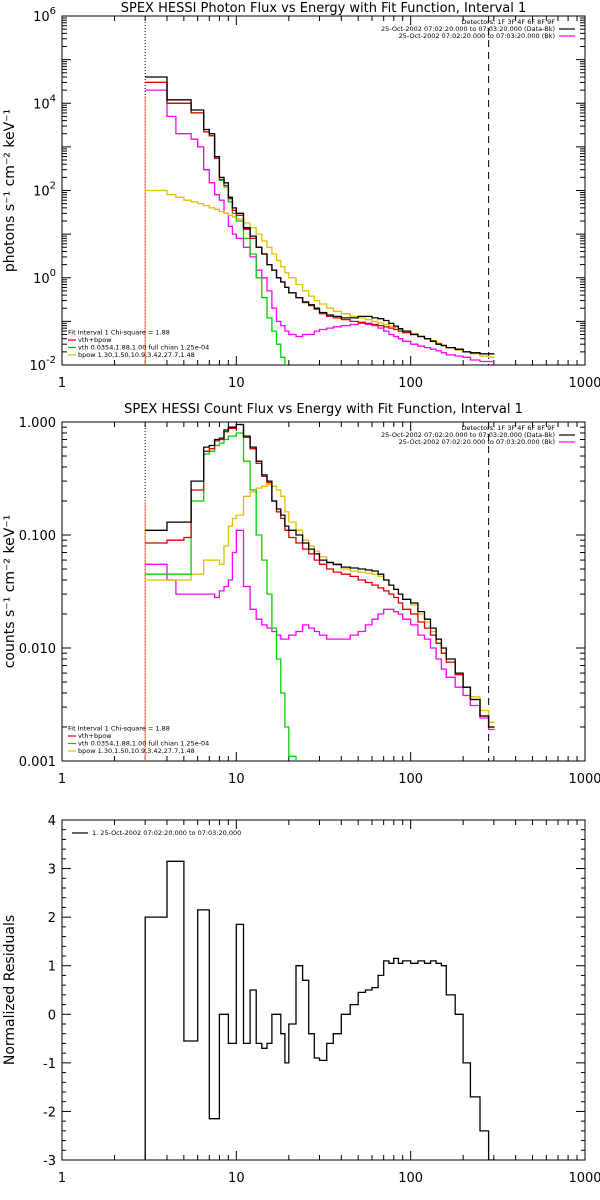 This screenshot has width=600, height=1200. I want to click on y-tick-label: 3, so click(52, 870).